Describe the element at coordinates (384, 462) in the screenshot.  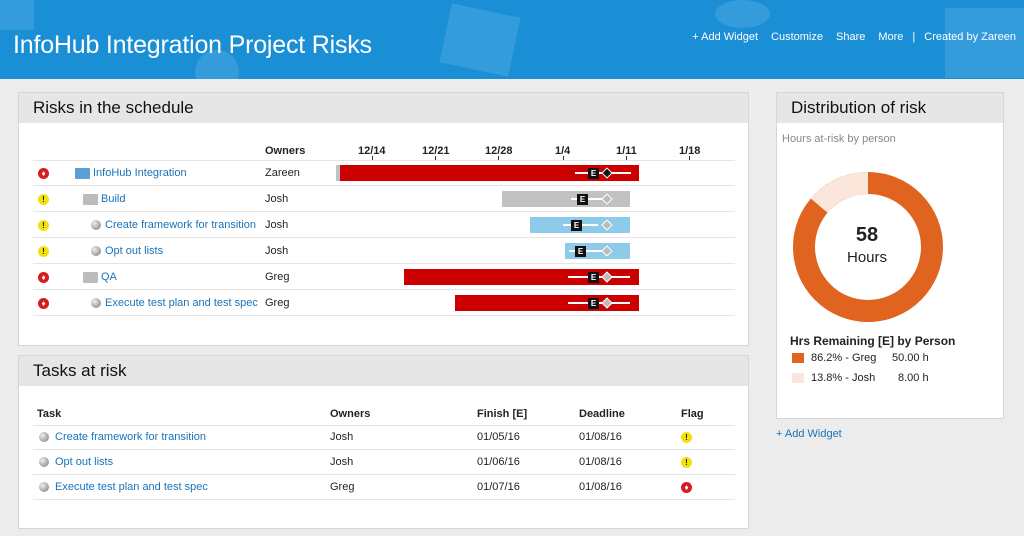
I see `table-row: Opt out lists Josh 01/06/16 01/08/16 !` at that location.